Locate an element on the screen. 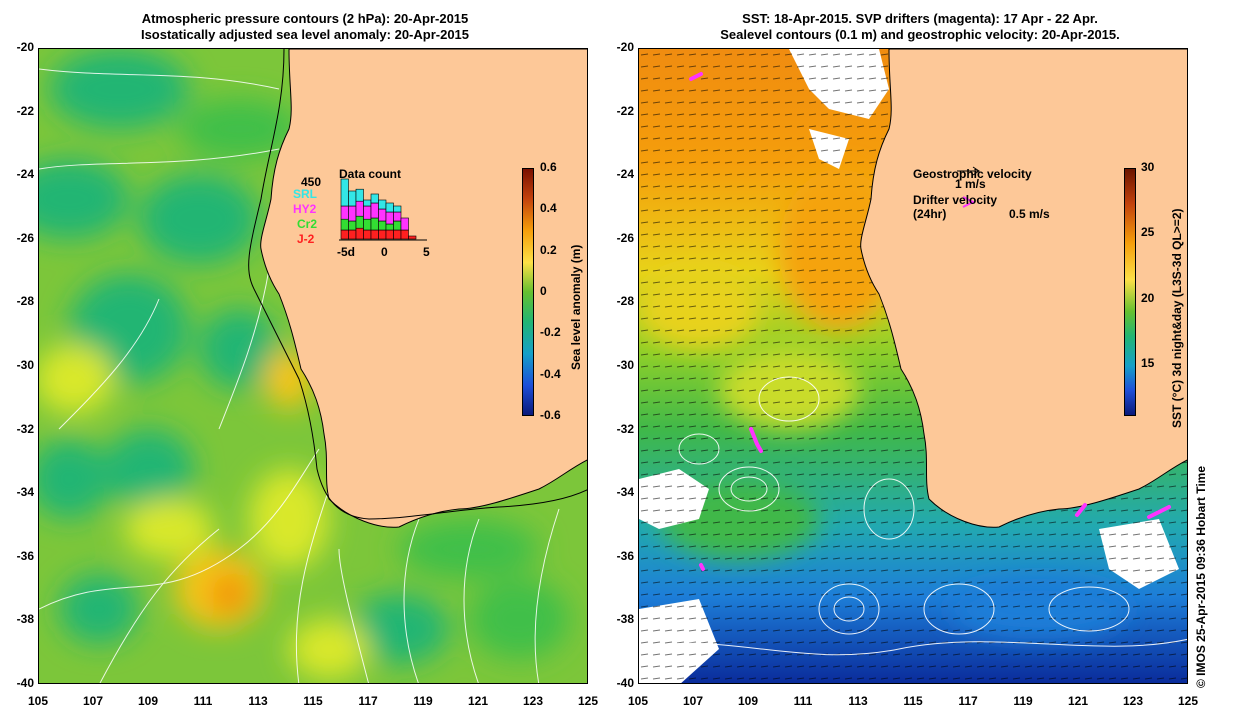 This screenshot has width=1250, height=720. sst-colorbar is located at coordinates (1130, 292).